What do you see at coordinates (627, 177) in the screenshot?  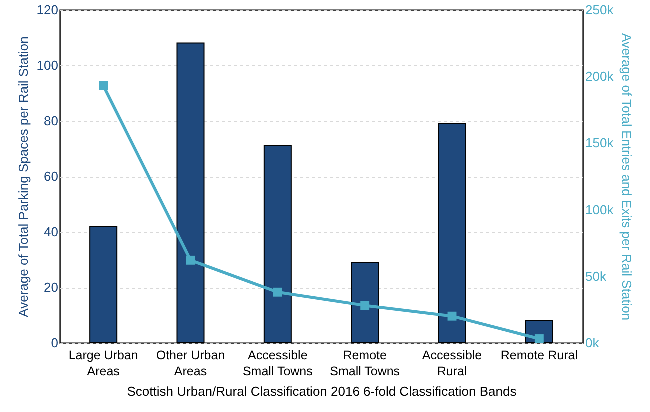 I see `y2-axis-title: Average of Total Entries and Exits per Rail Station` at bounding box center [627, 177].